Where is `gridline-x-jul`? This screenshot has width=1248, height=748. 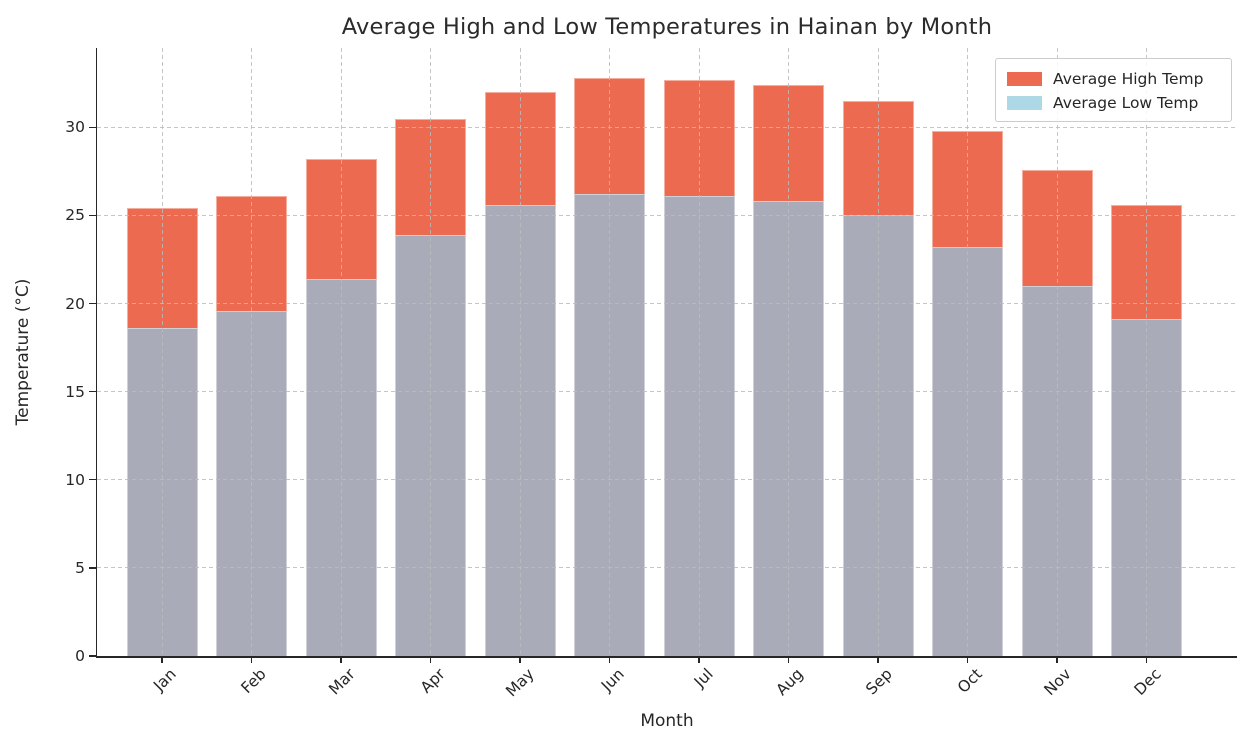
gridline-x-jul is located at coordinates (699, 352).